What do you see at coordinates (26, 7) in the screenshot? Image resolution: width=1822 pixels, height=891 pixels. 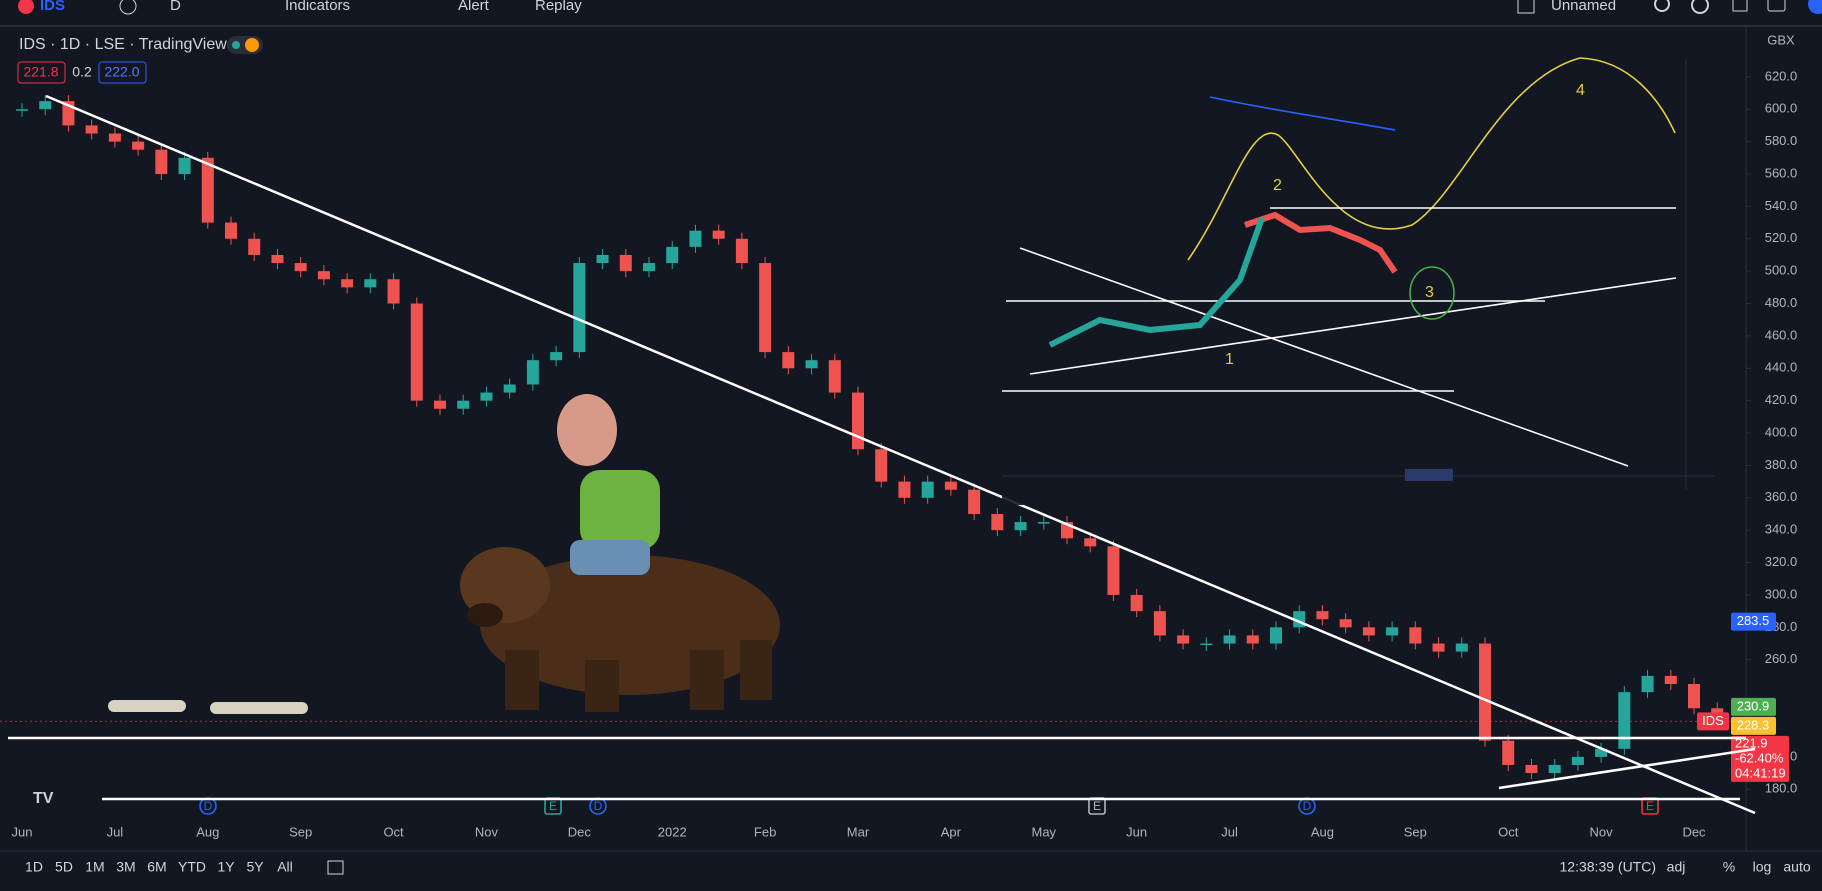 I see `symbol-logo` at bounding box center [26, 7].